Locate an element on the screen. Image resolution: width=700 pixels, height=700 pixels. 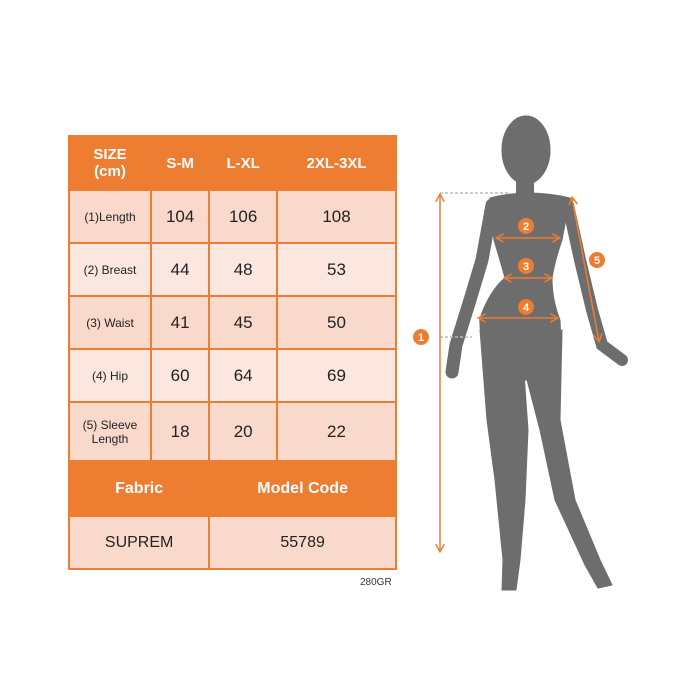
marker-2-label: 2 is located at coordinates (526, 227).